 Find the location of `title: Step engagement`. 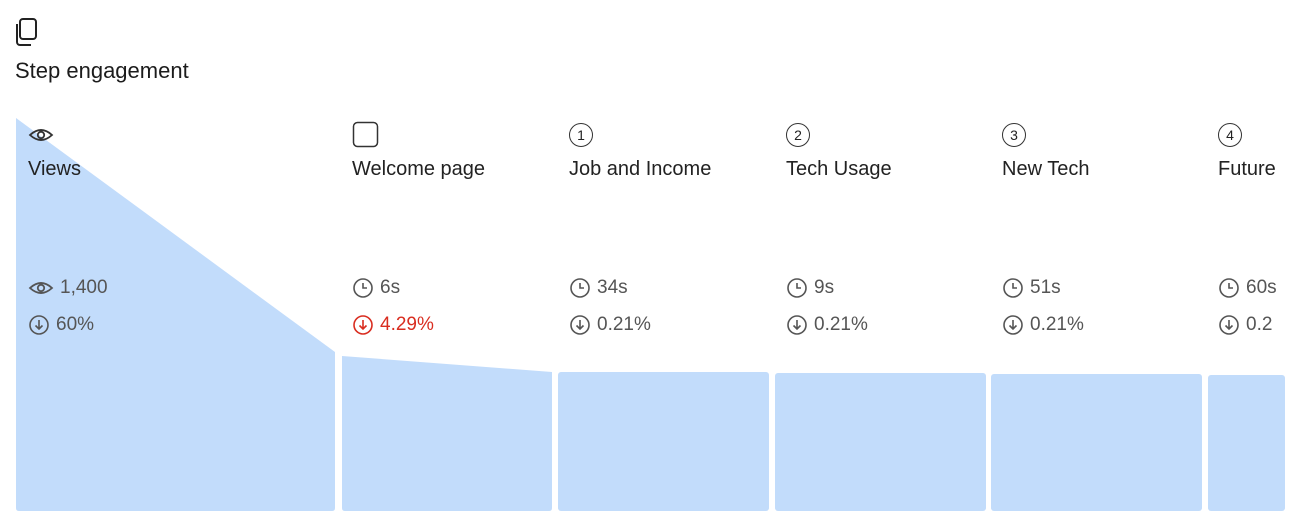

title: Step engagement is located at coordinates (102, 70).